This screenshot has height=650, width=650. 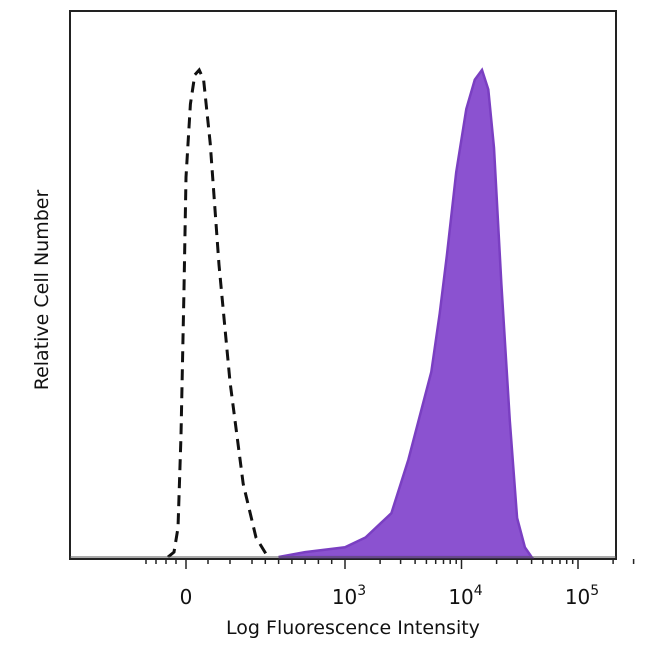 I want to click on x-tick-label: 10⁴, so click(x=465, y=596).